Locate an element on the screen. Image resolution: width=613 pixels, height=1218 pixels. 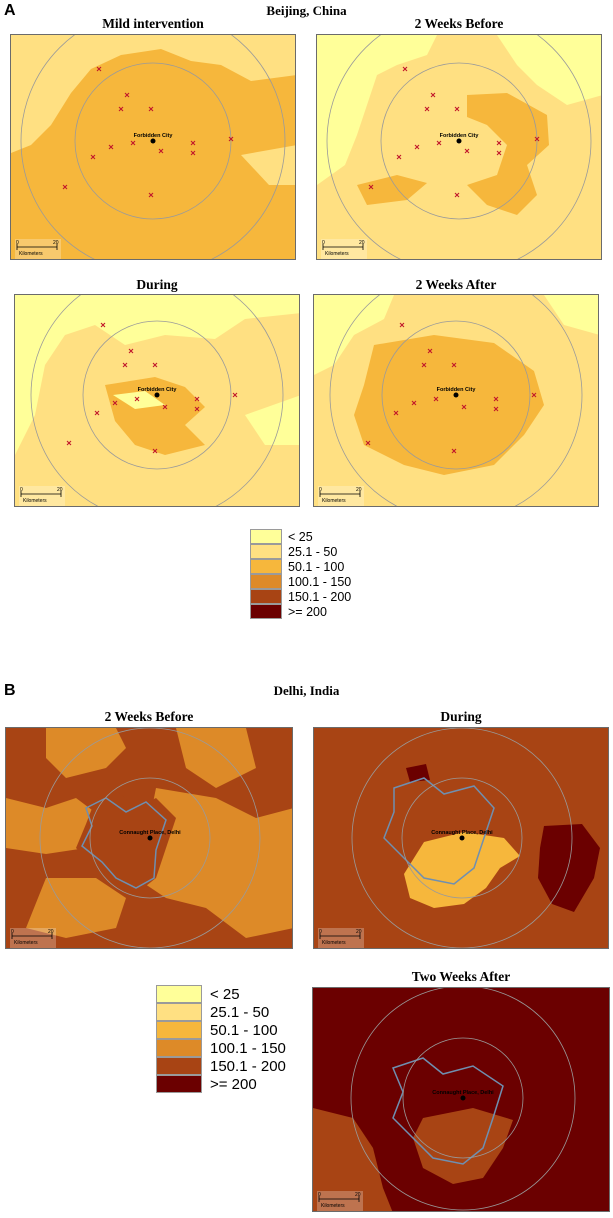
map-delhi-during: Connaught Place, Delhi 0 20 Kilometers is located at coordinates (461, 838).